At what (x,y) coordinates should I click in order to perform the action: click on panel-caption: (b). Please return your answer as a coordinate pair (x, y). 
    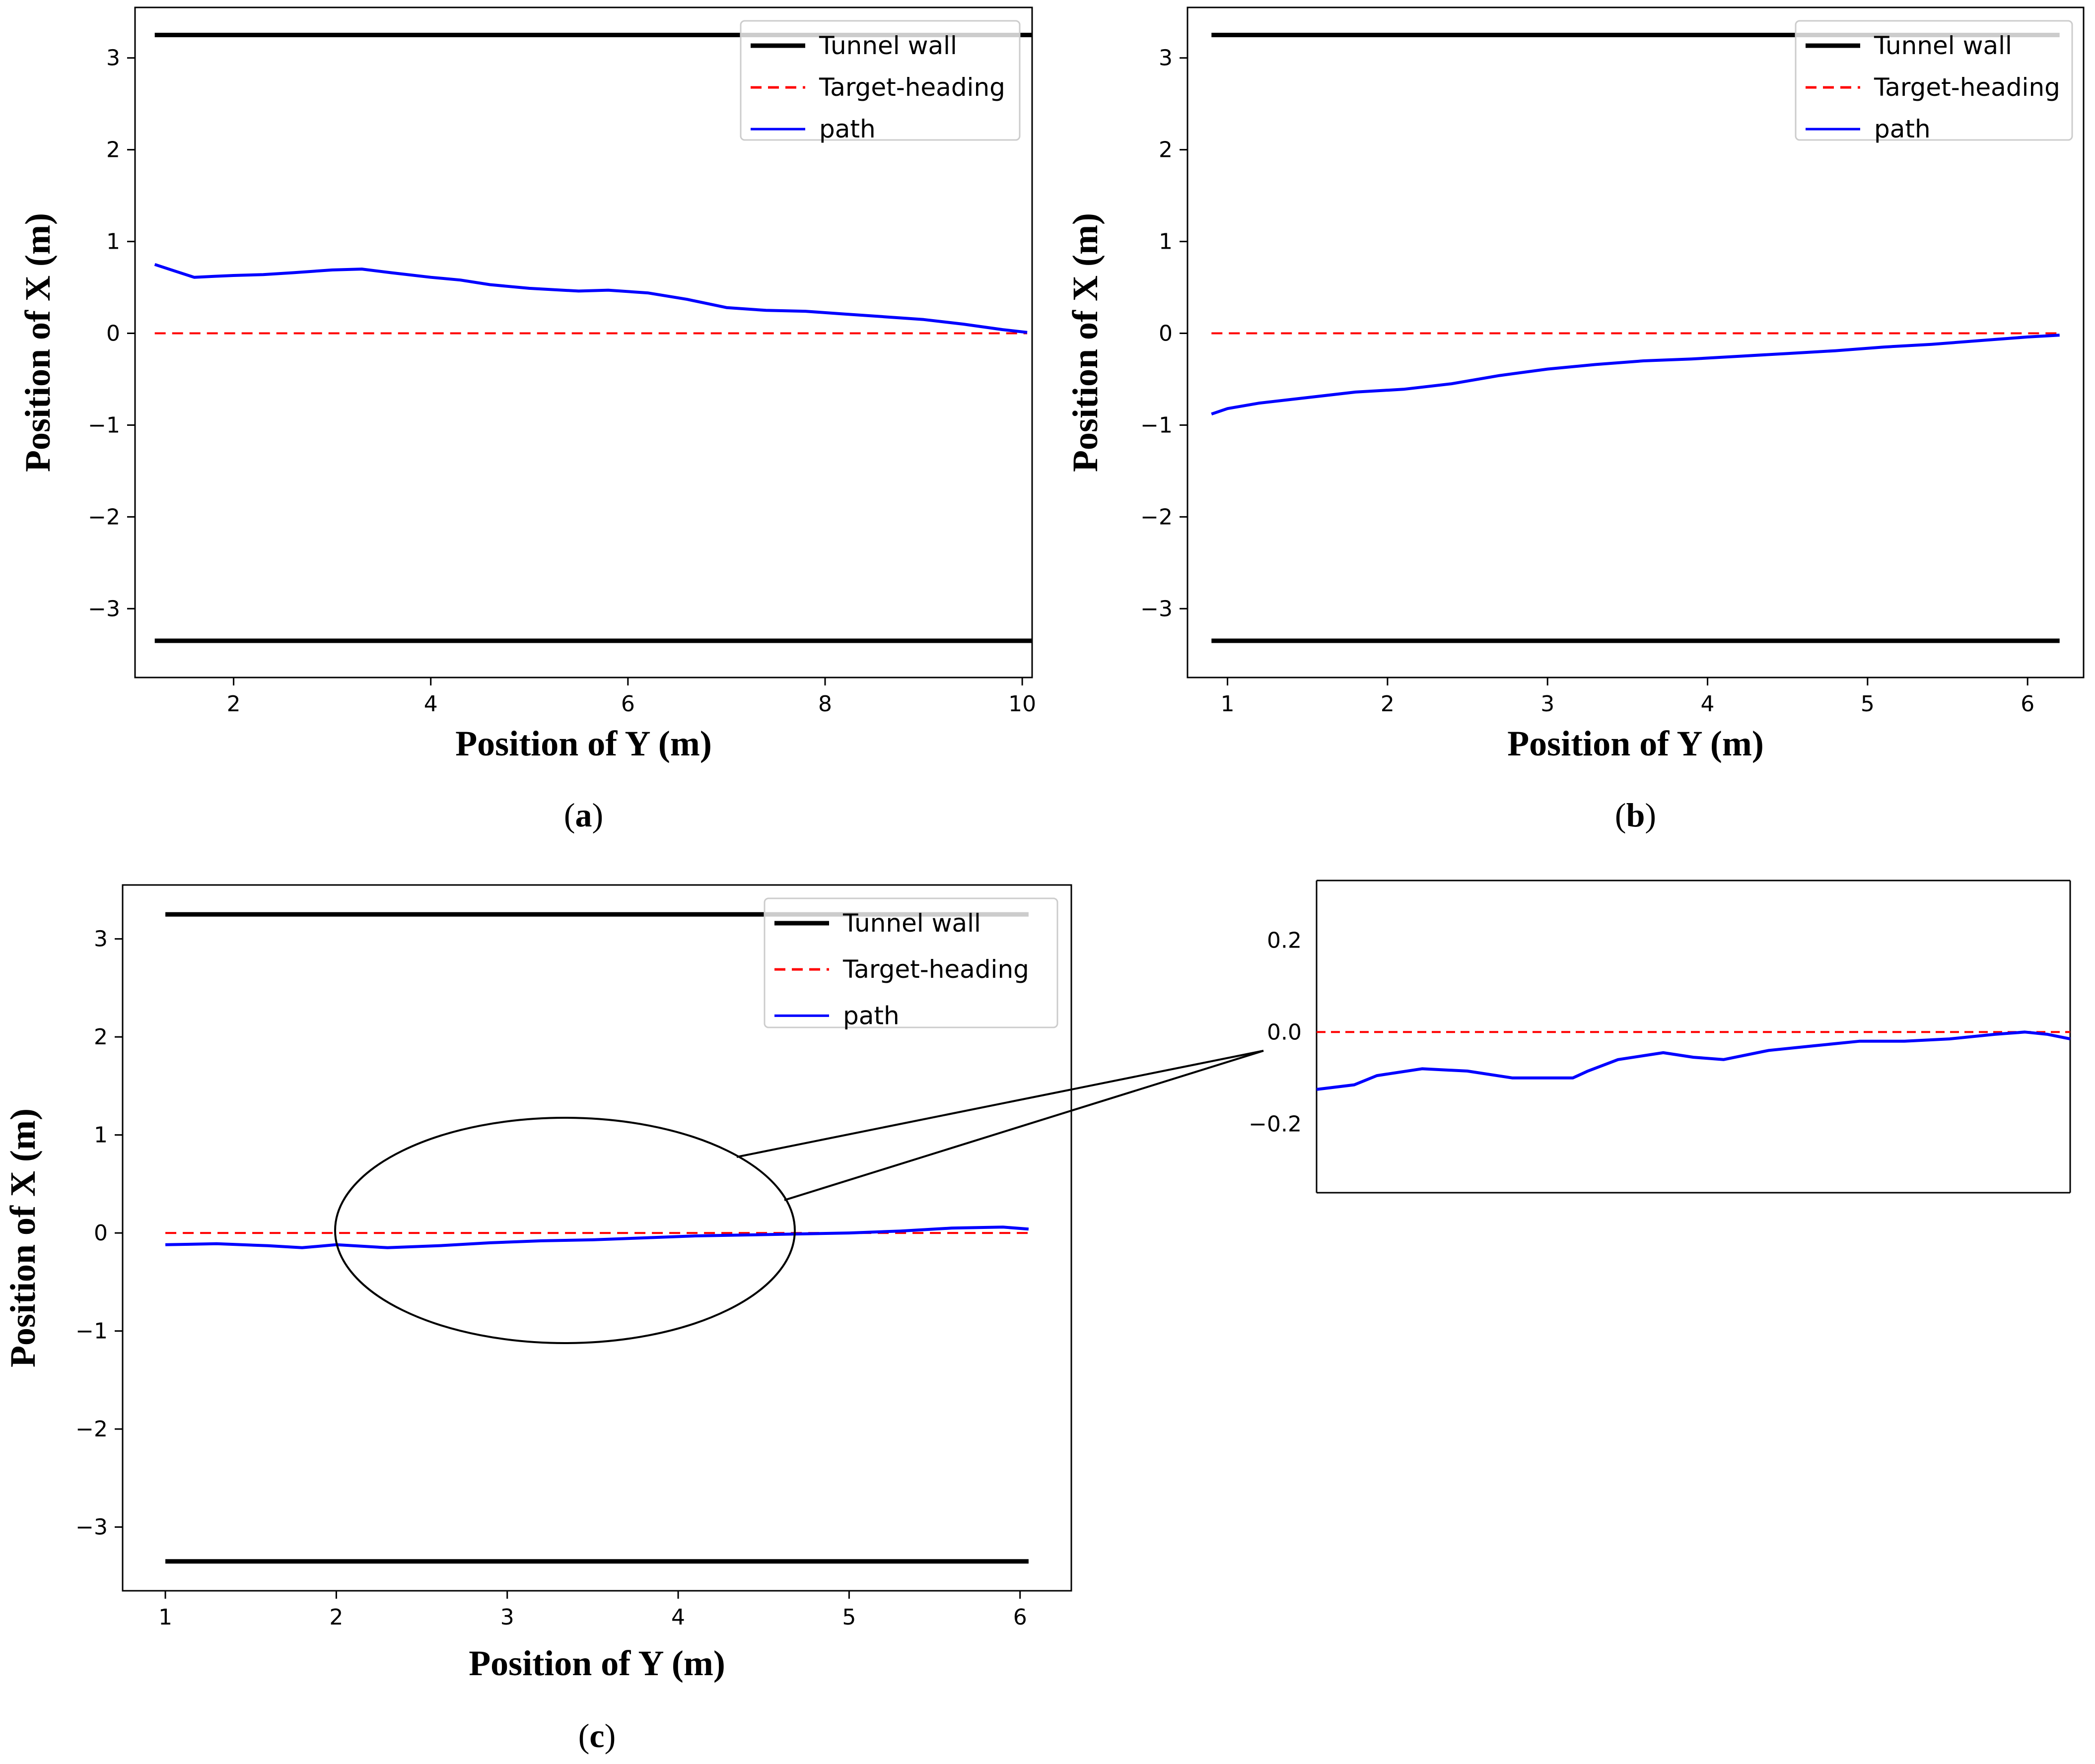
    Looking at the image, I should click on (1635, 815).